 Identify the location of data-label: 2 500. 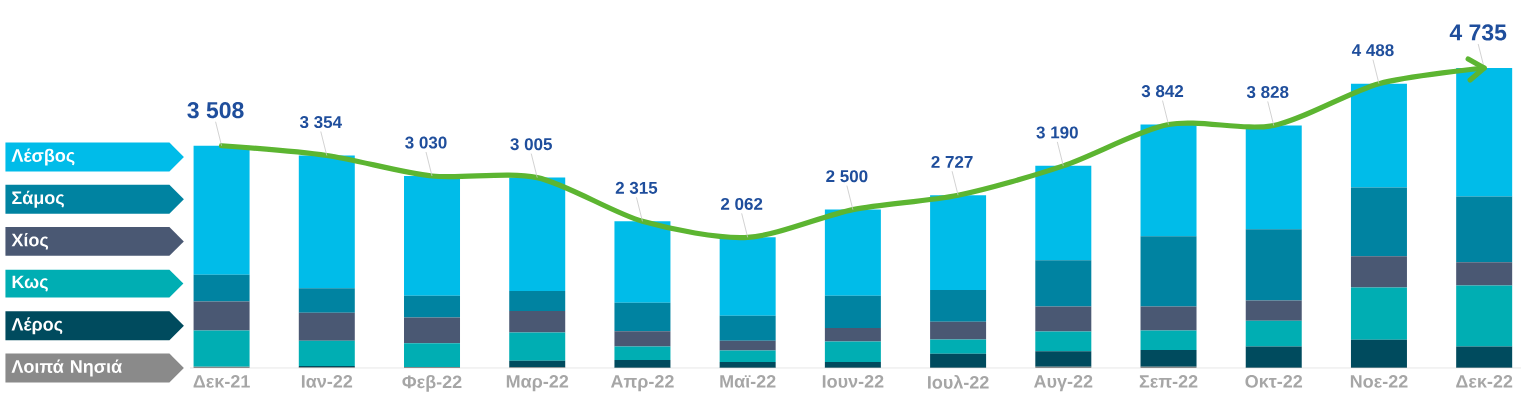
(847, 176).